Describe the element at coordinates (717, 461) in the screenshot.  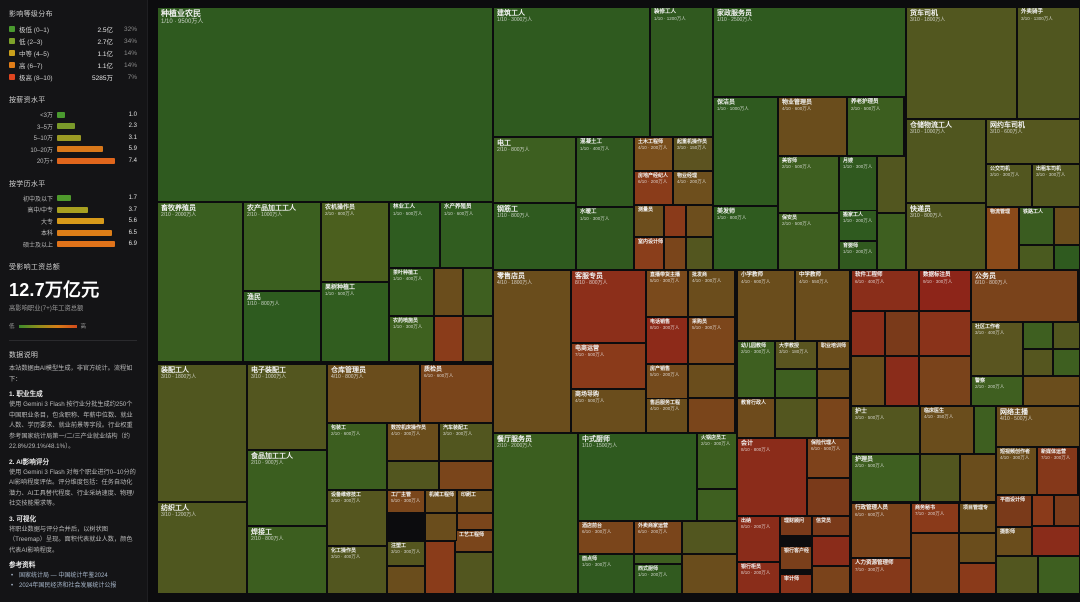
I see `occupation-cell: 火锅店员工 2/10 · 300万人` at that location.